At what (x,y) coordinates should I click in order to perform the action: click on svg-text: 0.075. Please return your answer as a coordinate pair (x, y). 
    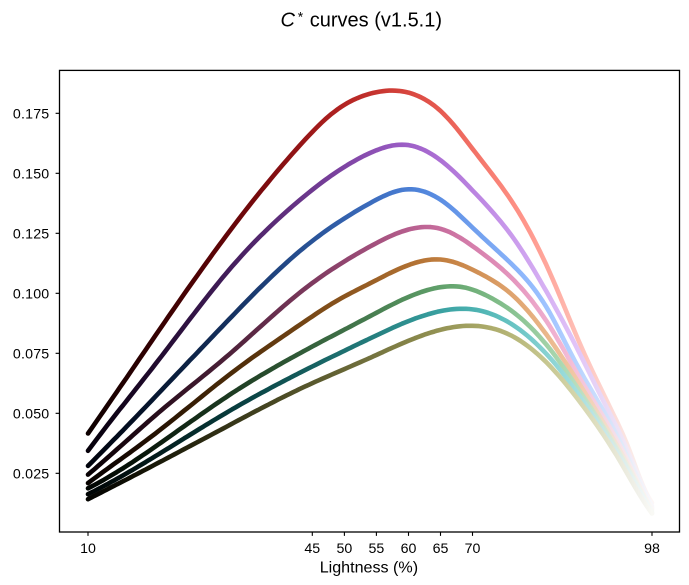
    Looking at the image, I should click on (31, 355).